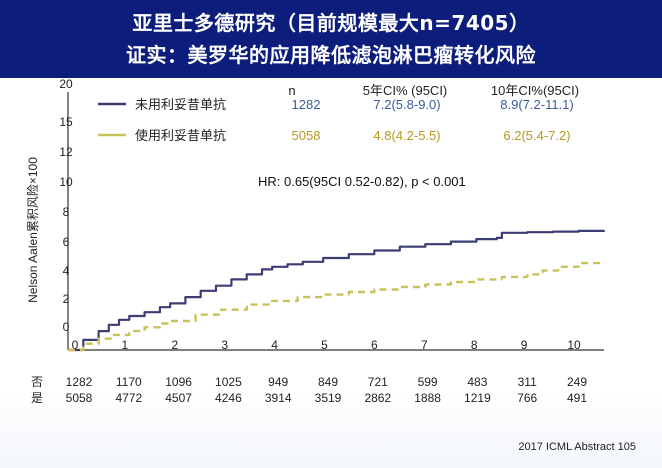 This screenshot has height=468, width=662. Describe the element at coordinates (474, 345) in the screenshot. I see `x-tick-label: 8` at that location.